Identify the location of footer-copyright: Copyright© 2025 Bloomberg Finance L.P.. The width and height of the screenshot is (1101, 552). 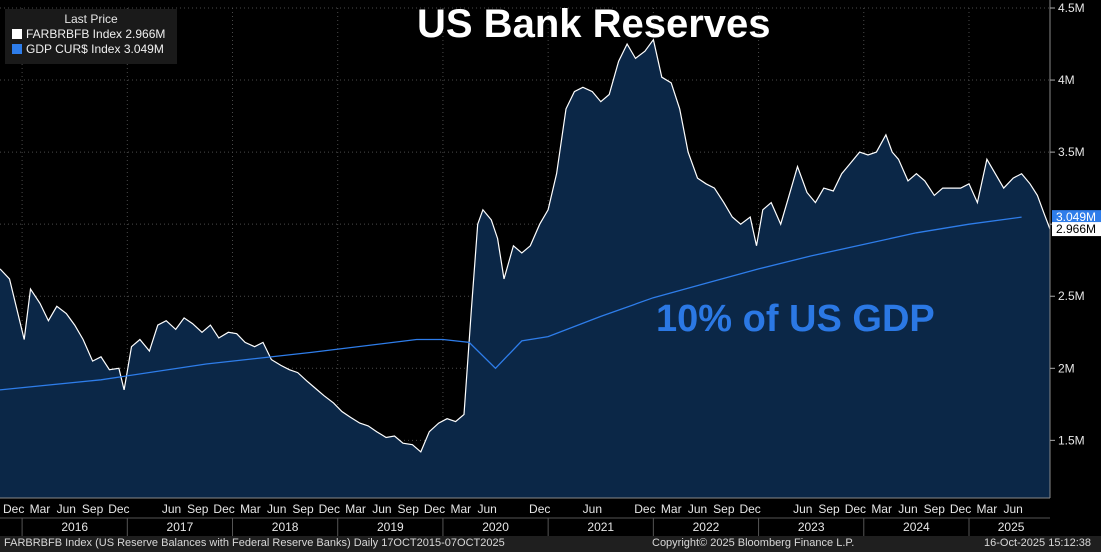
(753, 543).